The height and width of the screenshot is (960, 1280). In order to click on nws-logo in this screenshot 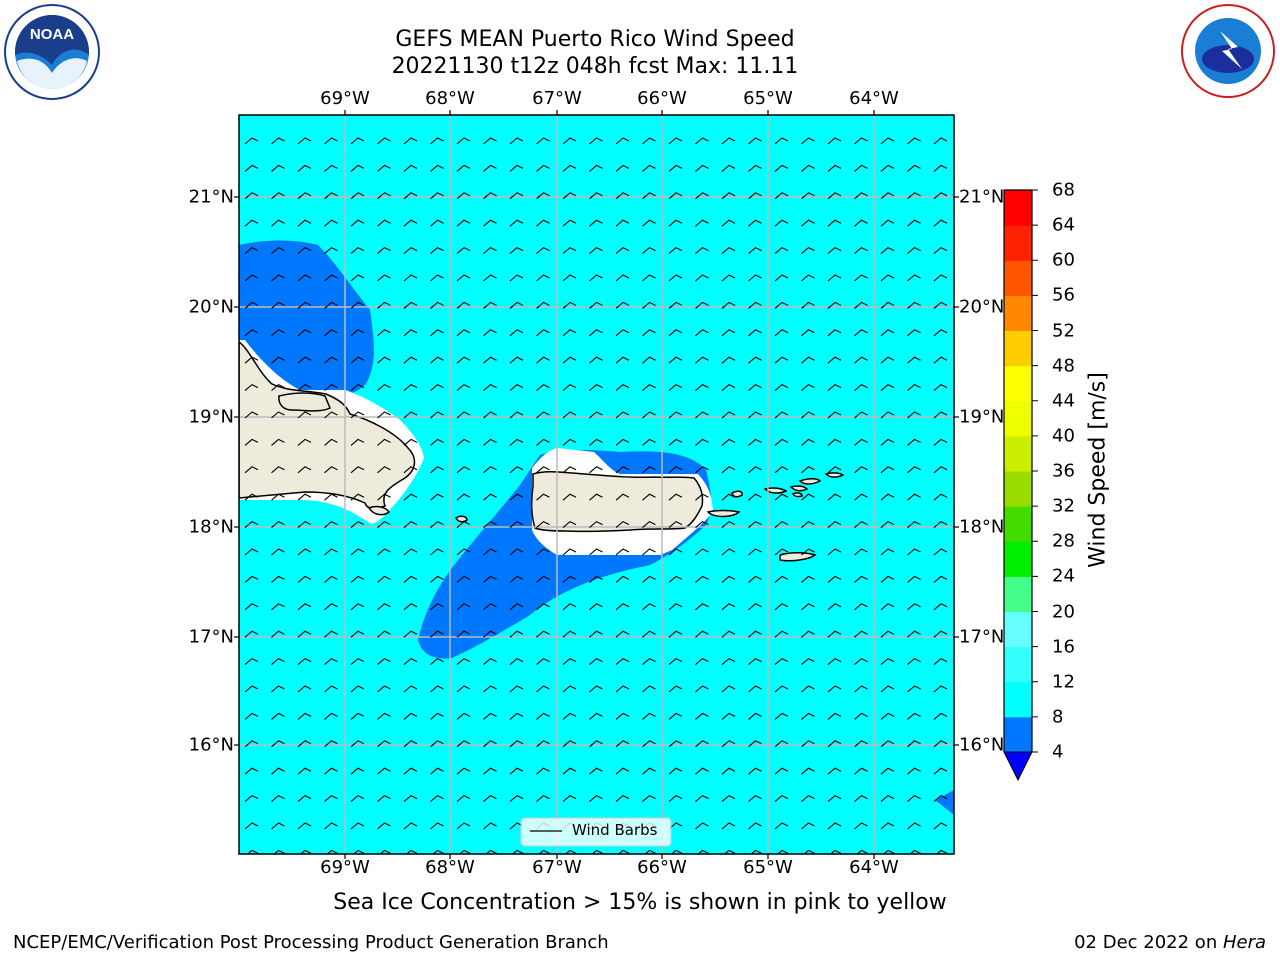, I will do `click(1228, 51)`.